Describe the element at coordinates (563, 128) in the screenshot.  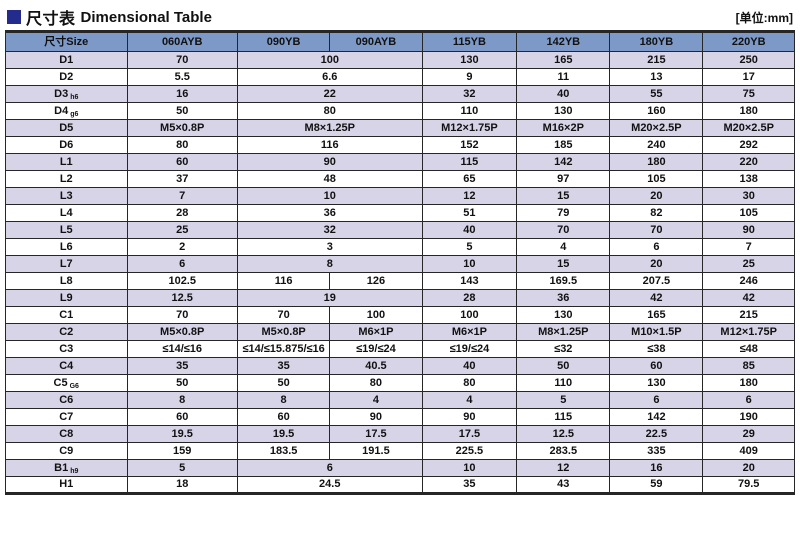
I see `table-cell: M16×2P` at that location.